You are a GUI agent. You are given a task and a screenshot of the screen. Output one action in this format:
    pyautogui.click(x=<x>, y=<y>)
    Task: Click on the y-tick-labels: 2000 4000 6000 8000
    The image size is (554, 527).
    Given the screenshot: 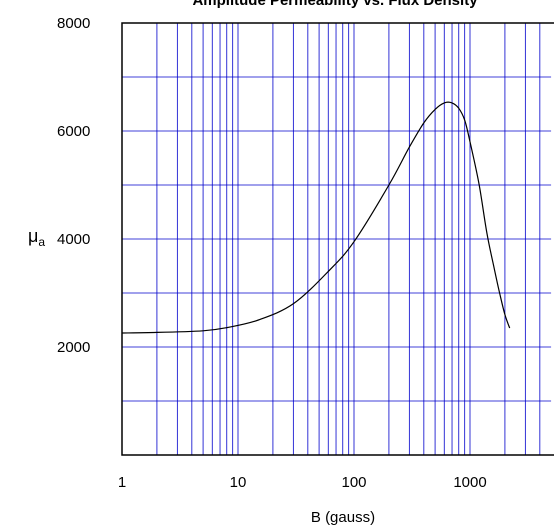 What is the action you would take?
    pyautogui.click(x=73, y=185)
    